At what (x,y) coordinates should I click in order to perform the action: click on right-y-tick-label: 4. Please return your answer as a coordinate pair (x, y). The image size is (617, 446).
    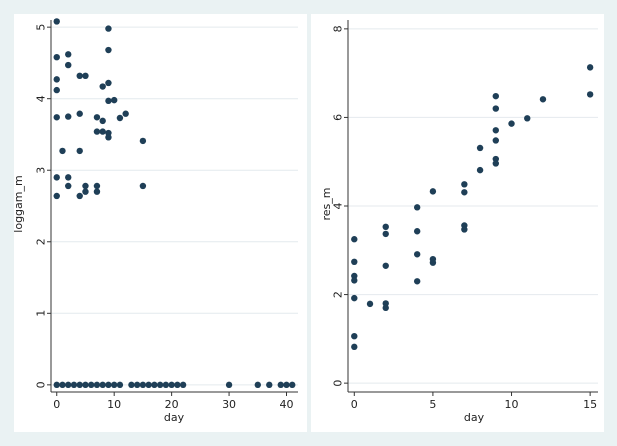
    Looking at the image, I should click on (338, 206).